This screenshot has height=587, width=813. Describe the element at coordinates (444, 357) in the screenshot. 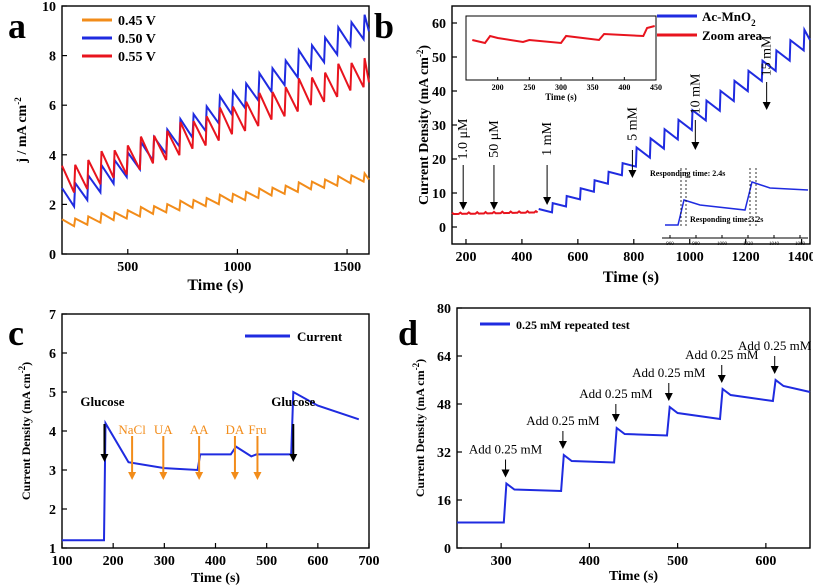

I see `y-tick-label: 64` at that location.